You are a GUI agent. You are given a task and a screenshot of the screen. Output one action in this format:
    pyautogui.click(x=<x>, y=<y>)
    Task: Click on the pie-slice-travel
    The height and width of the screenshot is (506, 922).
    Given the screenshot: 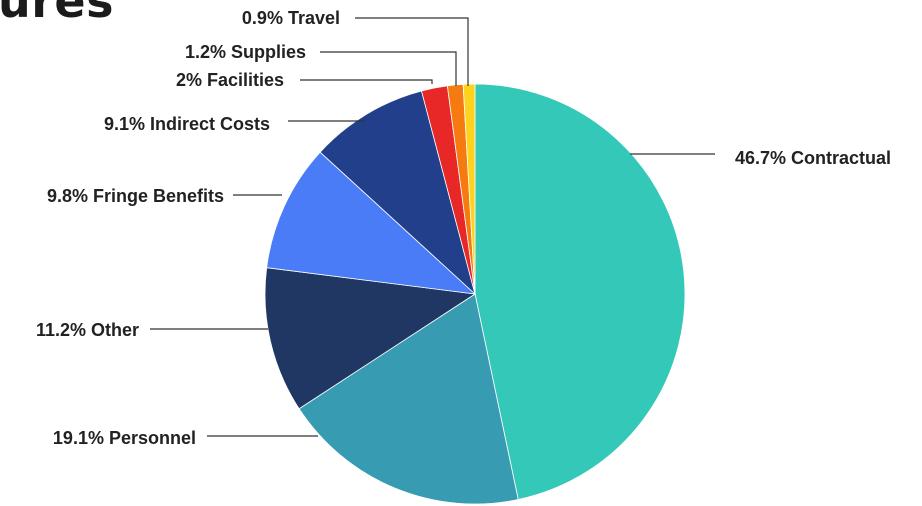 What is the action you would take?
    pyautogui.click(x=469, y=189)
    